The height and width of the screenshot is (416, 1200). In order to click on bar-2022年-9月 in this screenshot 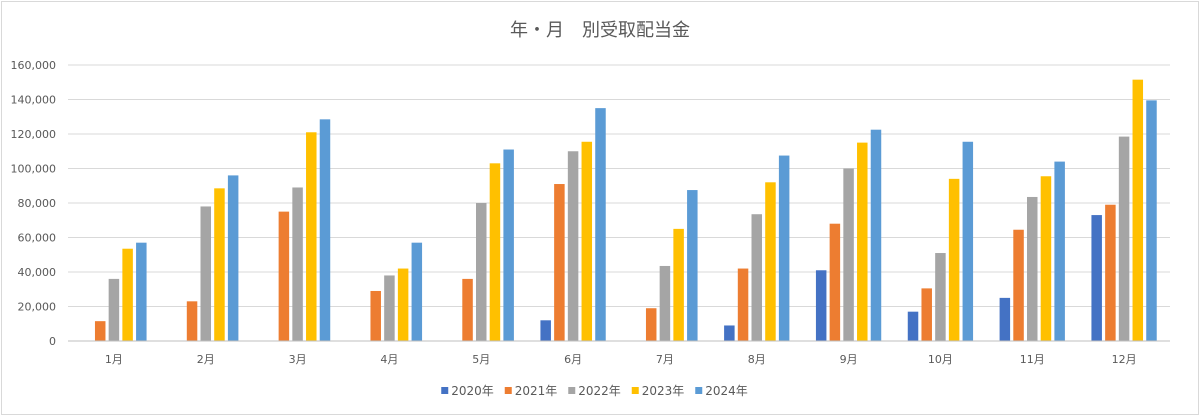, I will do `click(848, 254)`.